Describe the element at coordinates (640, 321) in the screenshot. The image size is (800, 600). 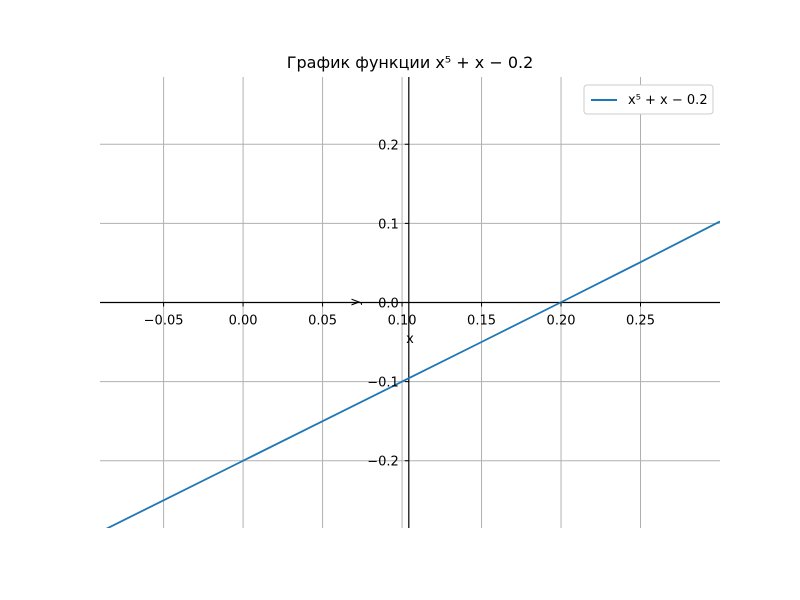
I see `x-tick-label: 0.25` at that location.